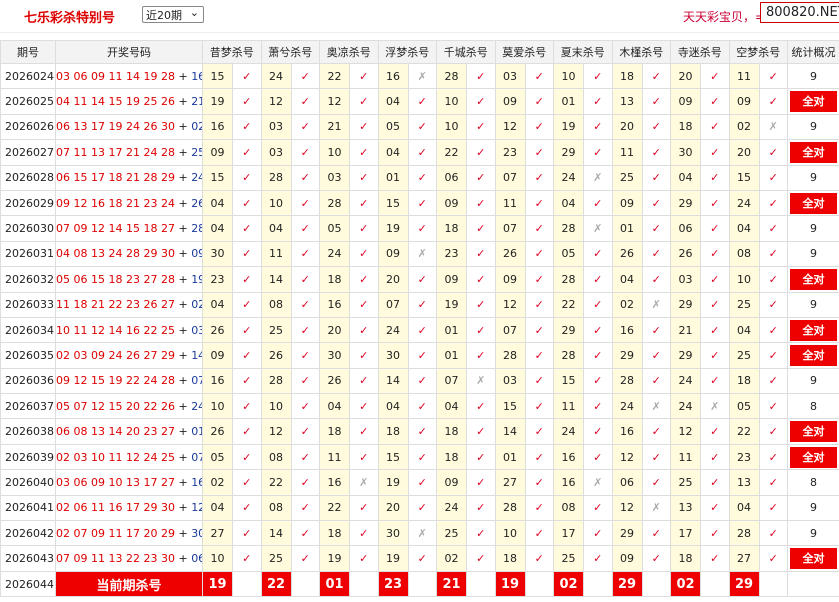 The width and height of the screenshot is (839, 602). Describe the element at coordinates (129, 431) in the screenshot. I see `draw-numbers: 06 08 13 14 20 23 27 + 01` at that location.